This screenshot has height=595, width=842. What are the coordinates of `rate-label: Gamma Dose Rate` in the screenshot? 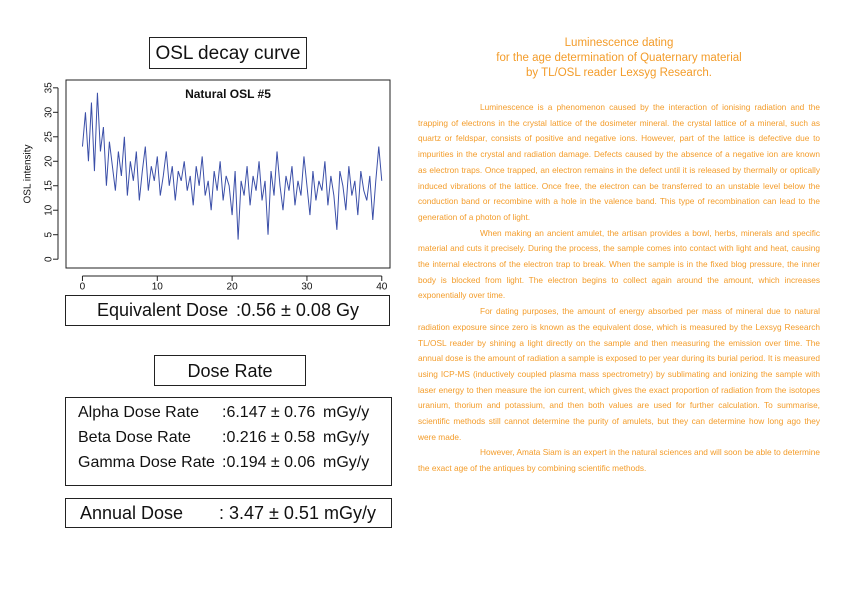 It's located at (146, 462).